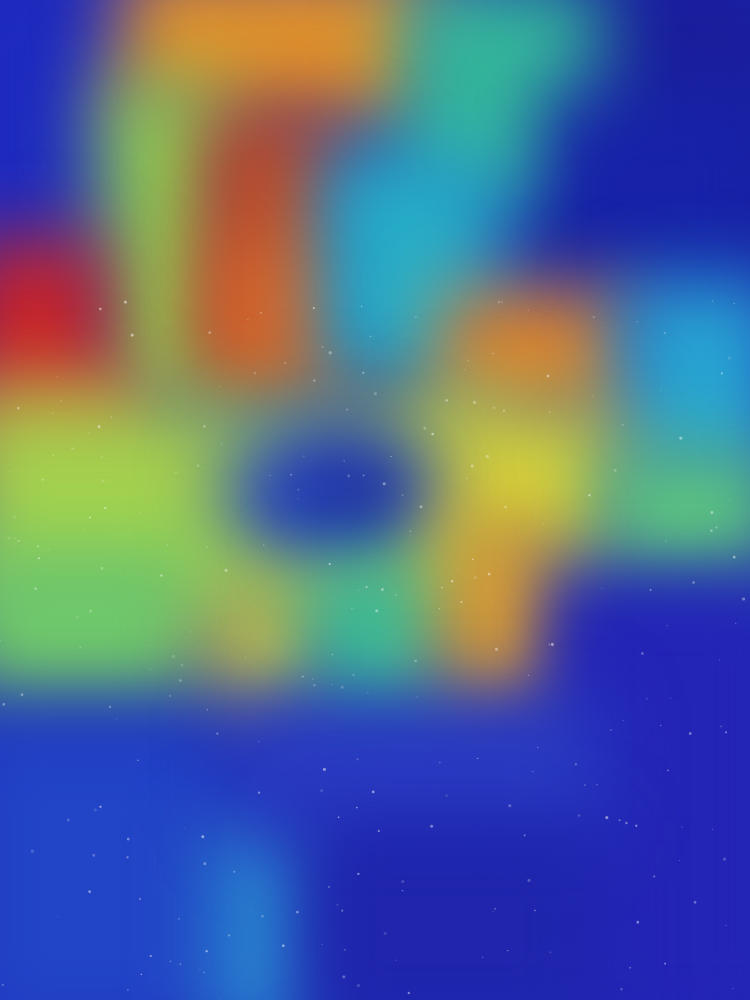 The width and height of the screenshot is (750, 1000). What do you see at coordinates (450, 910) in the screenshot?
I see `bottom-navy-region` at bounding box center [450, 910].